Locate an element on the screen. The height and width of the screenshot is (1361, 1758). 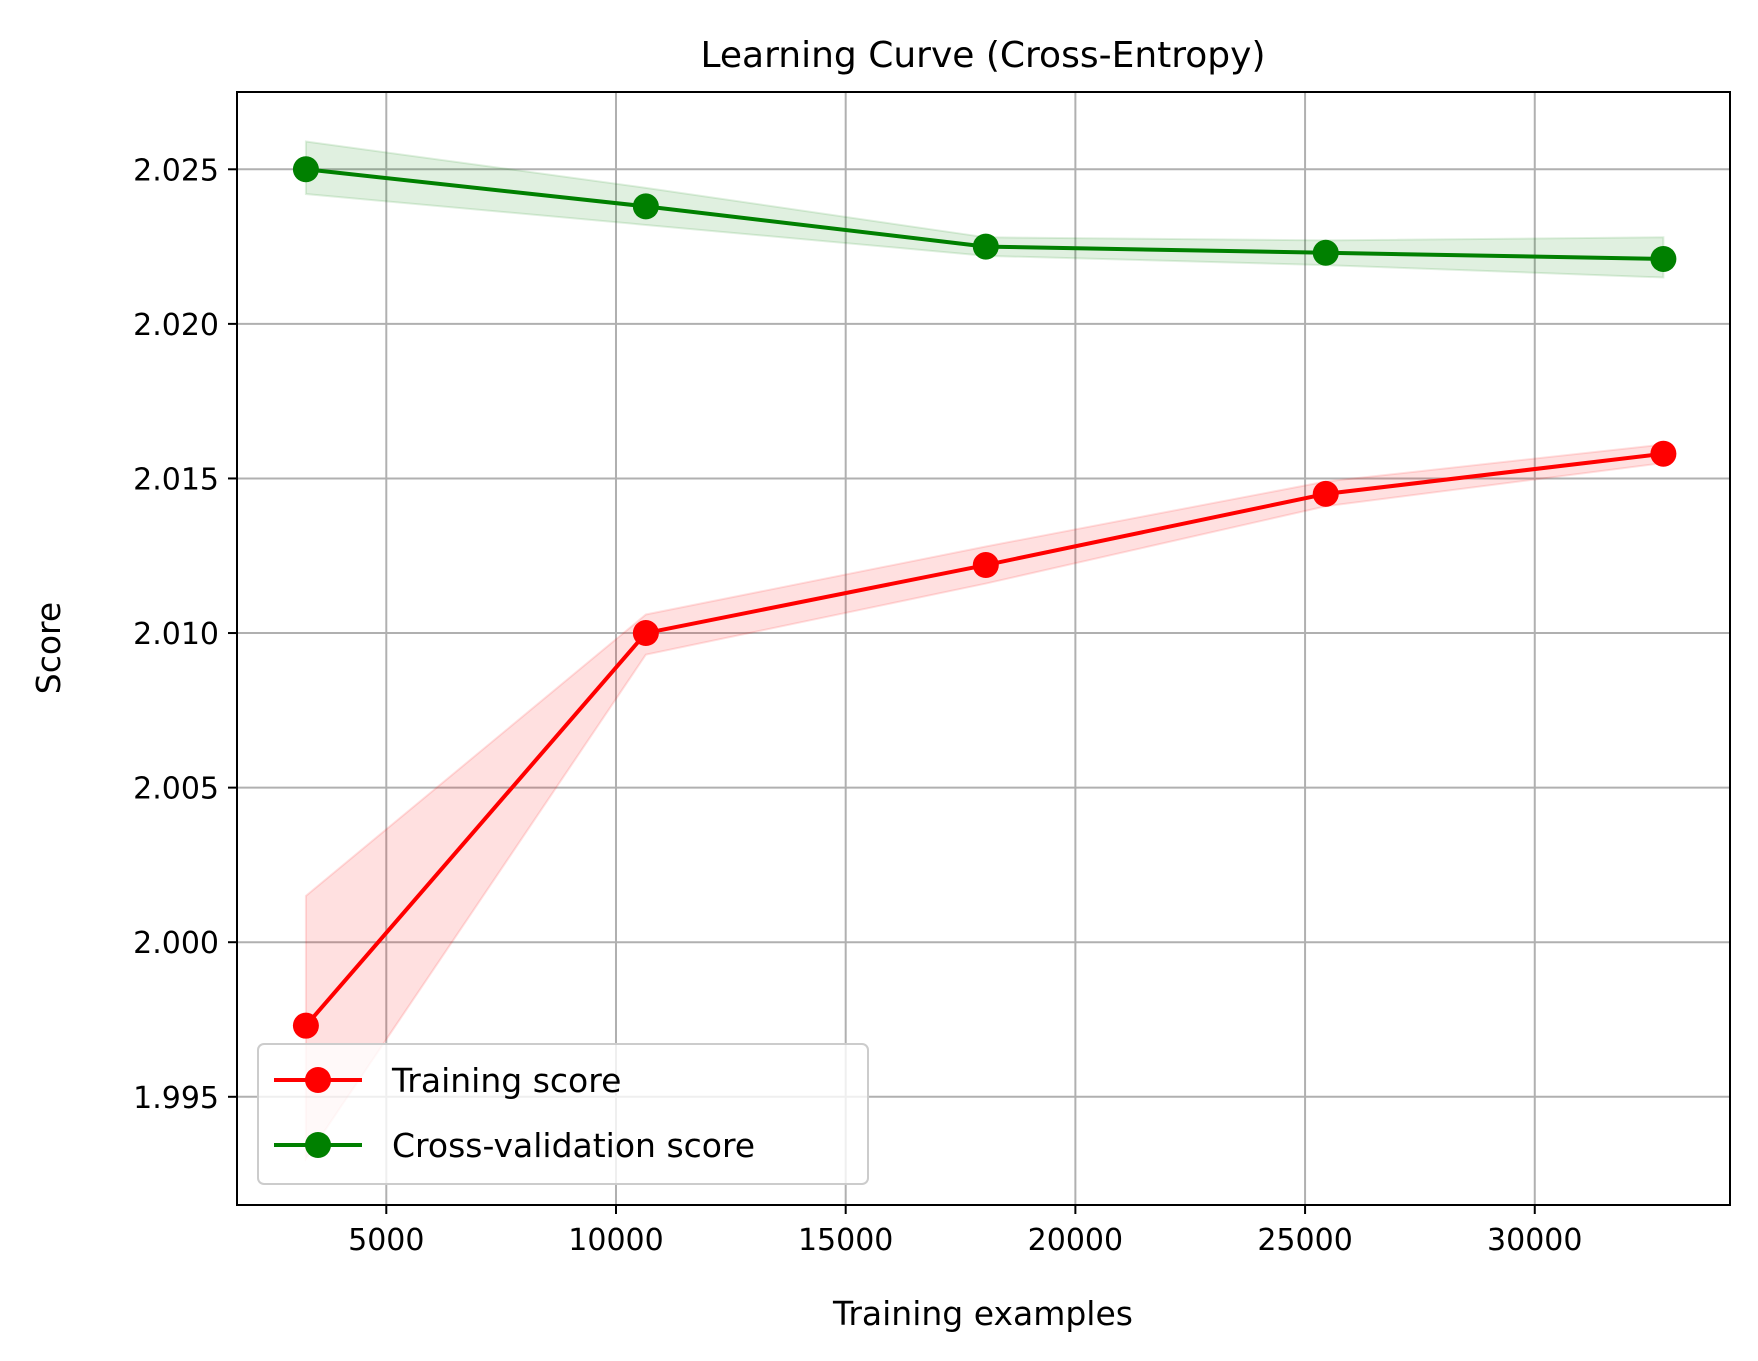
x-tick-label: 15000 is located at coordinates (845, 1240).